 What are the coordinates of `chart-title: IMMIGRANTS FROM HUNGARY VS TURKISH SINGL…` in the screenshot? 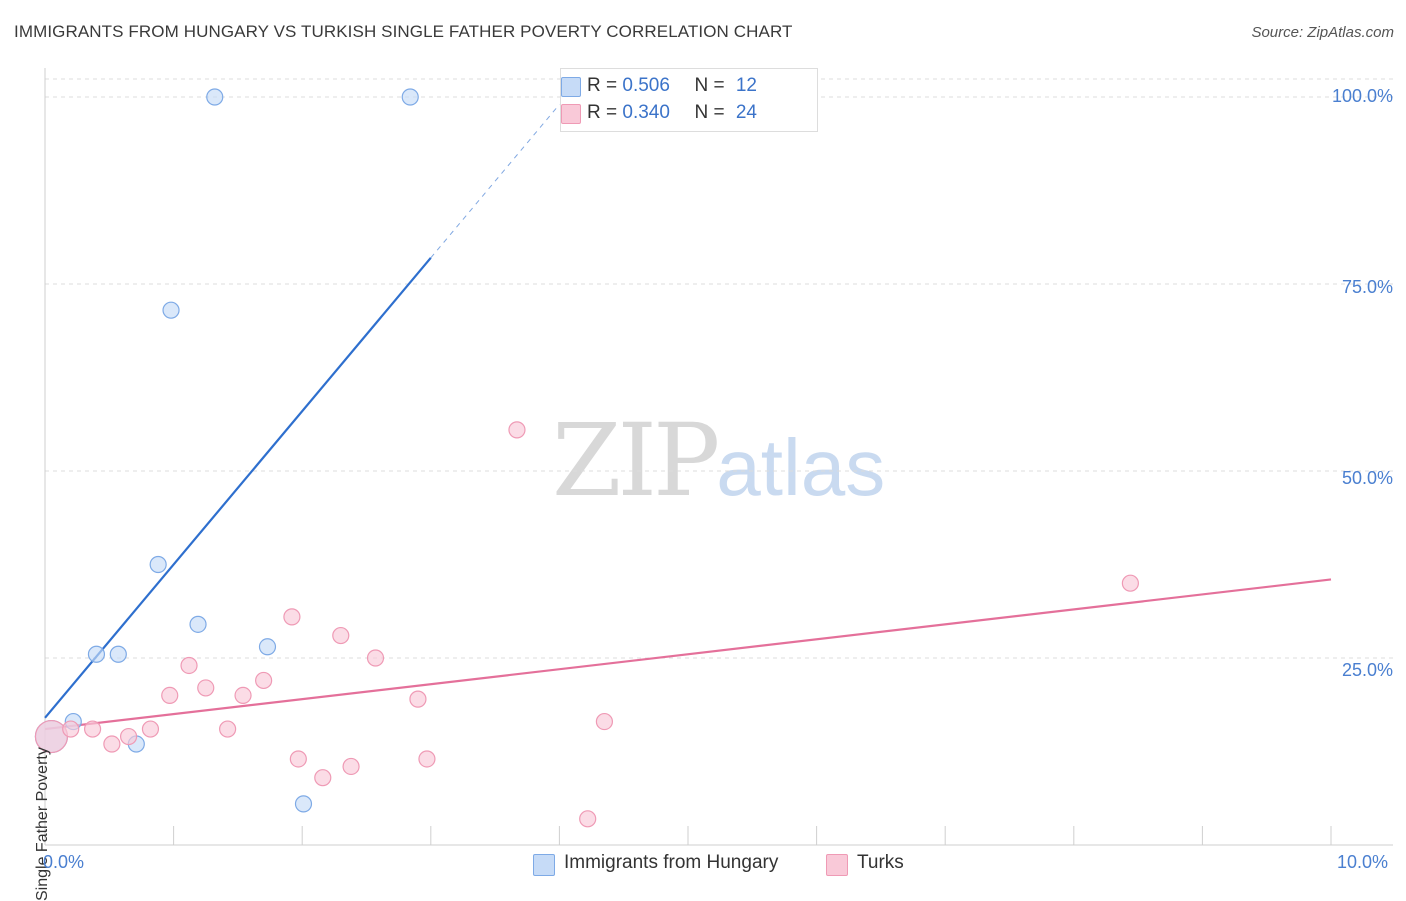 It's located at (403, 31).